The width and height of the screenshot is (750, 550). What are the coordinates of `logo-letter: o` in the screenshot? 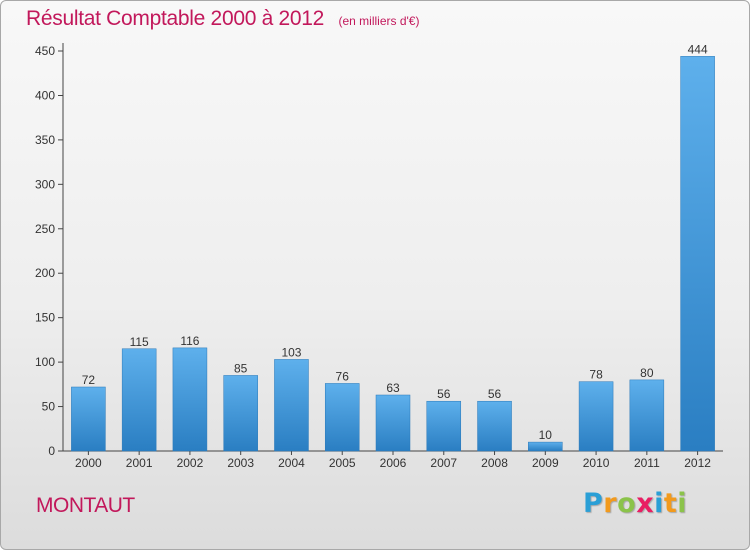 It's located at (627, 503).